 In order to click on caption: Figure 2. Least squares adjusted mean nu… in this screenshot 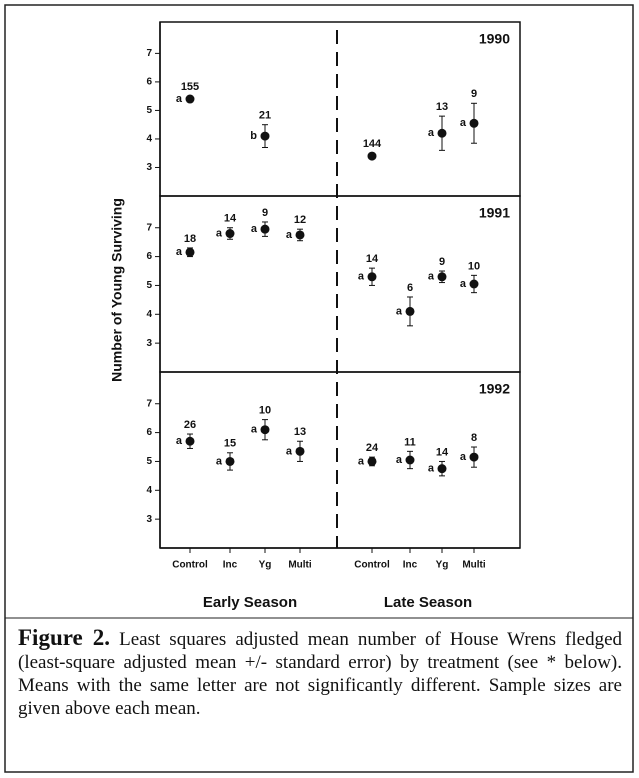, I will do `click(320, 673)`.